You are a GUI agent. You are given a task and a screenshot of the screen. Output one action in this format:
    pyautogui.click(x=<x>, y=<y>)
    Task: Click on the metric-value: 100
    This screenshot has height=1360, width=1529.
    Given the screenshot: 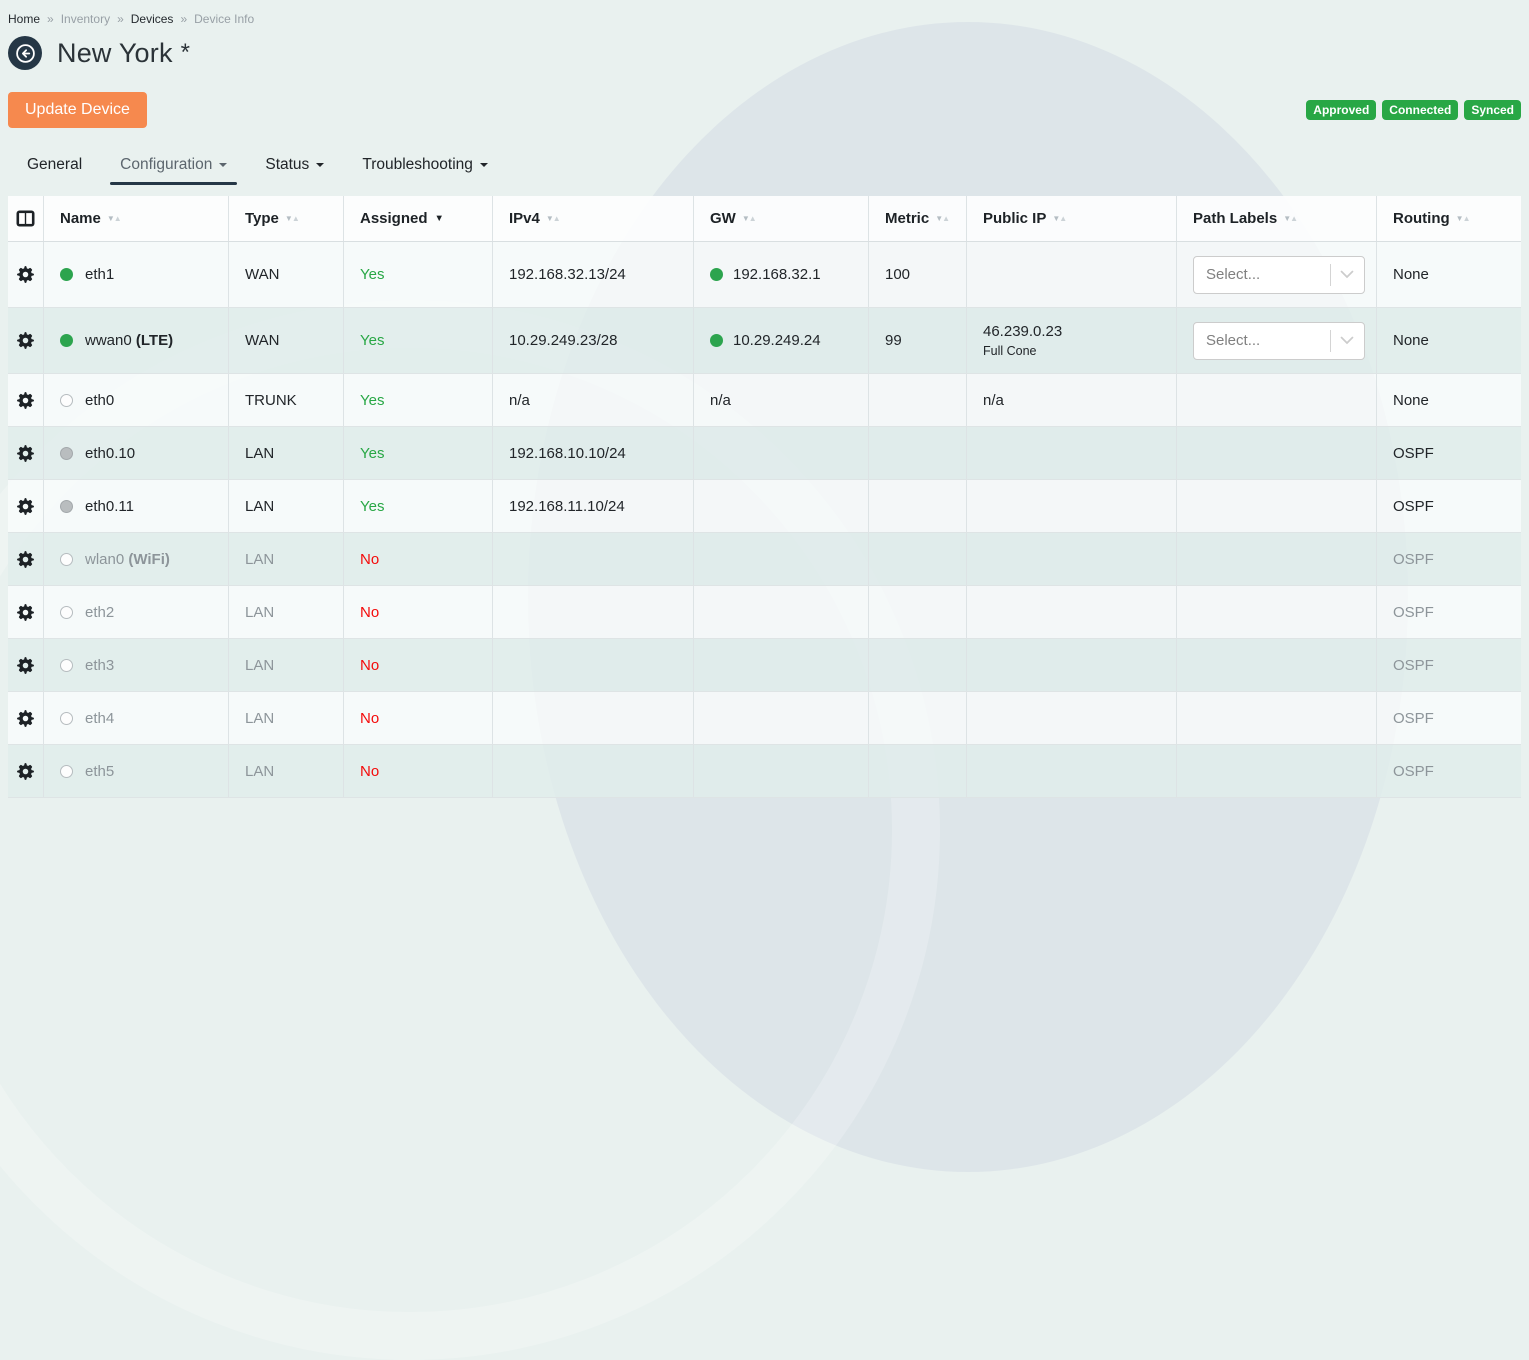 What is the action you would take?
    pyautogui.click(x=898, y=274)
    